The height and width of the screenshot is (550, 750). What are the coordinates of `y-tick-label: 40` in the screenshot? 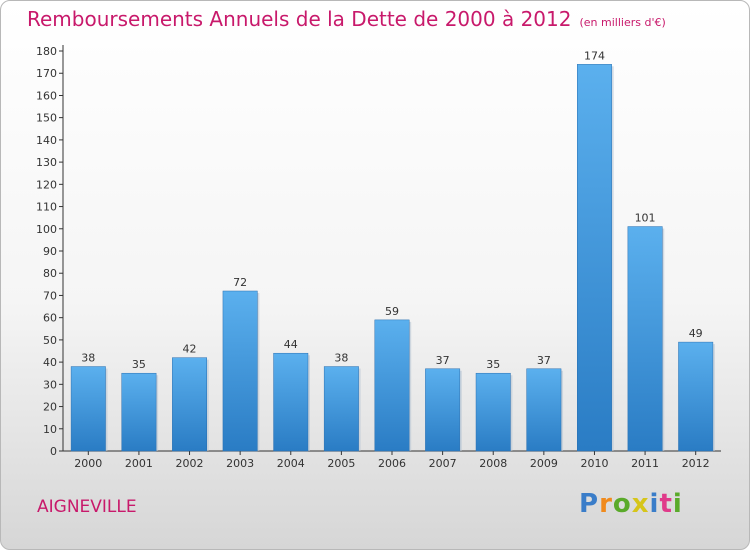 It's located at (50, 362).